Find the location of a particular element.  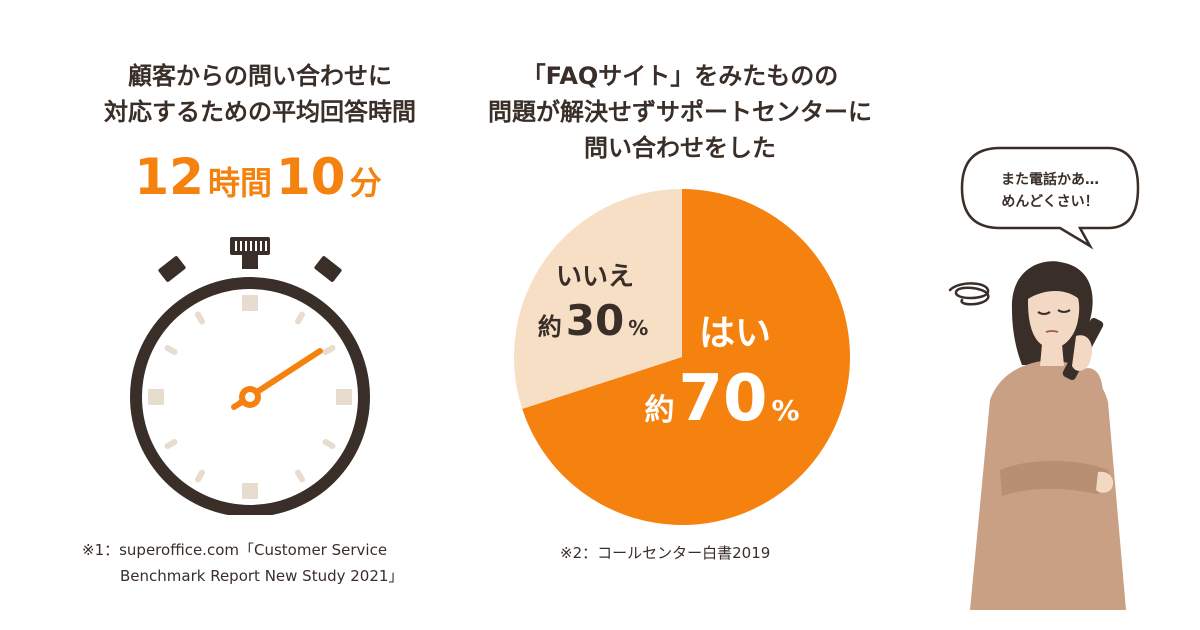

pie-label-no: いいえ is located at coordinates (595, 277).